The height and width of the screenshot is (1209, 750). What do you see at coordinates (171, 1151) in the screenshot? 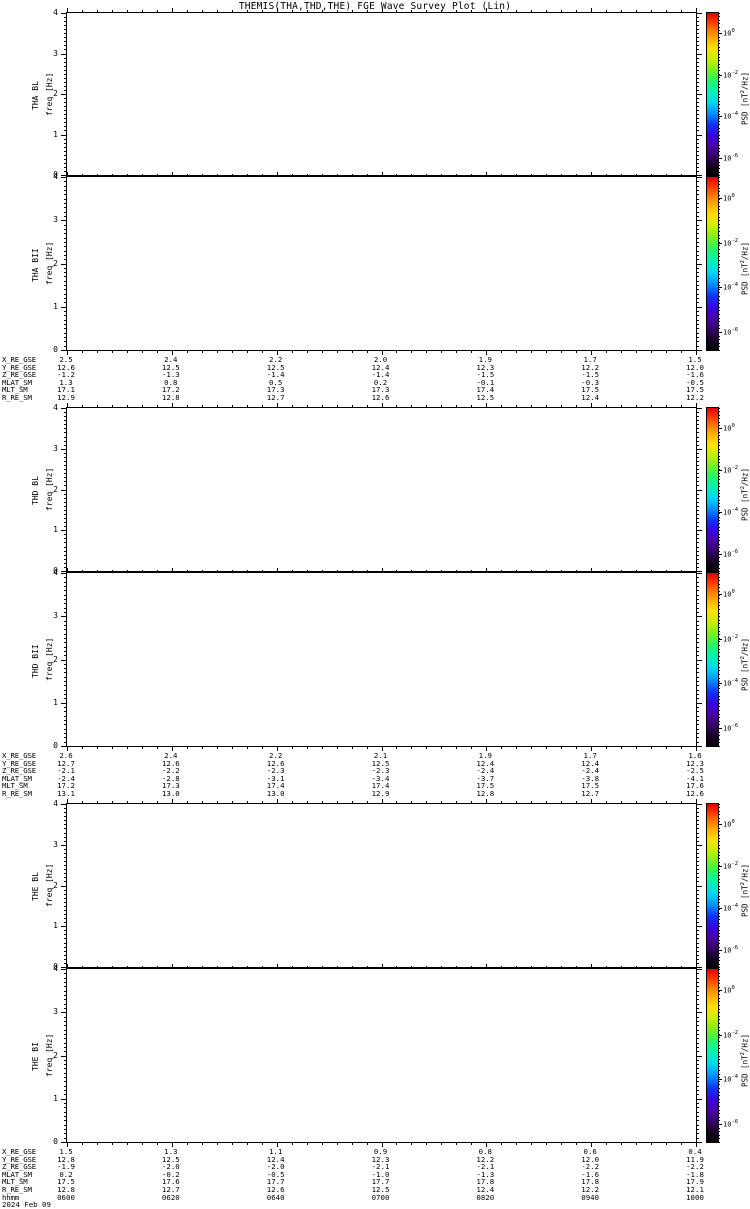
I see `ephemeris-value: 1.3` at bounding box center [171, 1151].